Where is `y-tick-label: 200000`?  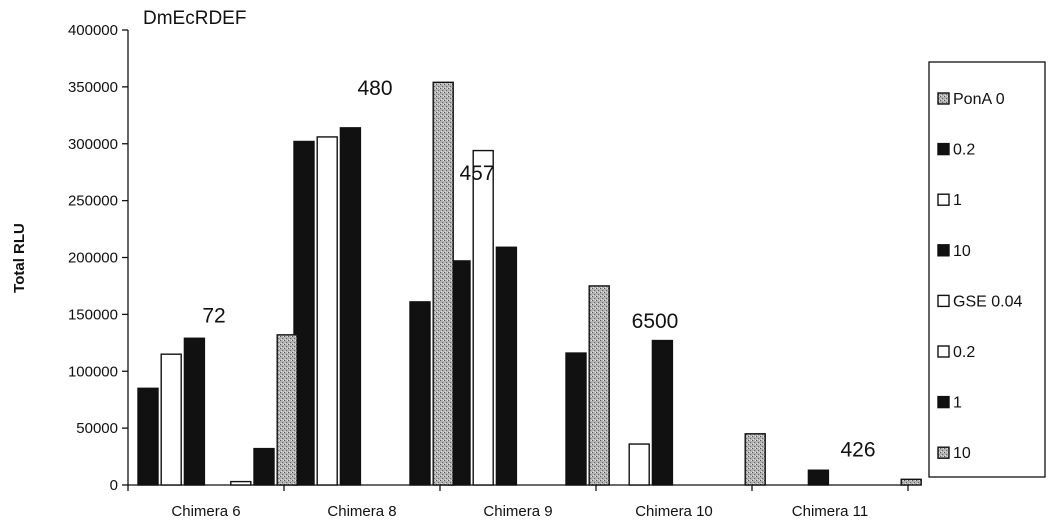 y-tick-label: 200000 is located at coordinates (93, 258).